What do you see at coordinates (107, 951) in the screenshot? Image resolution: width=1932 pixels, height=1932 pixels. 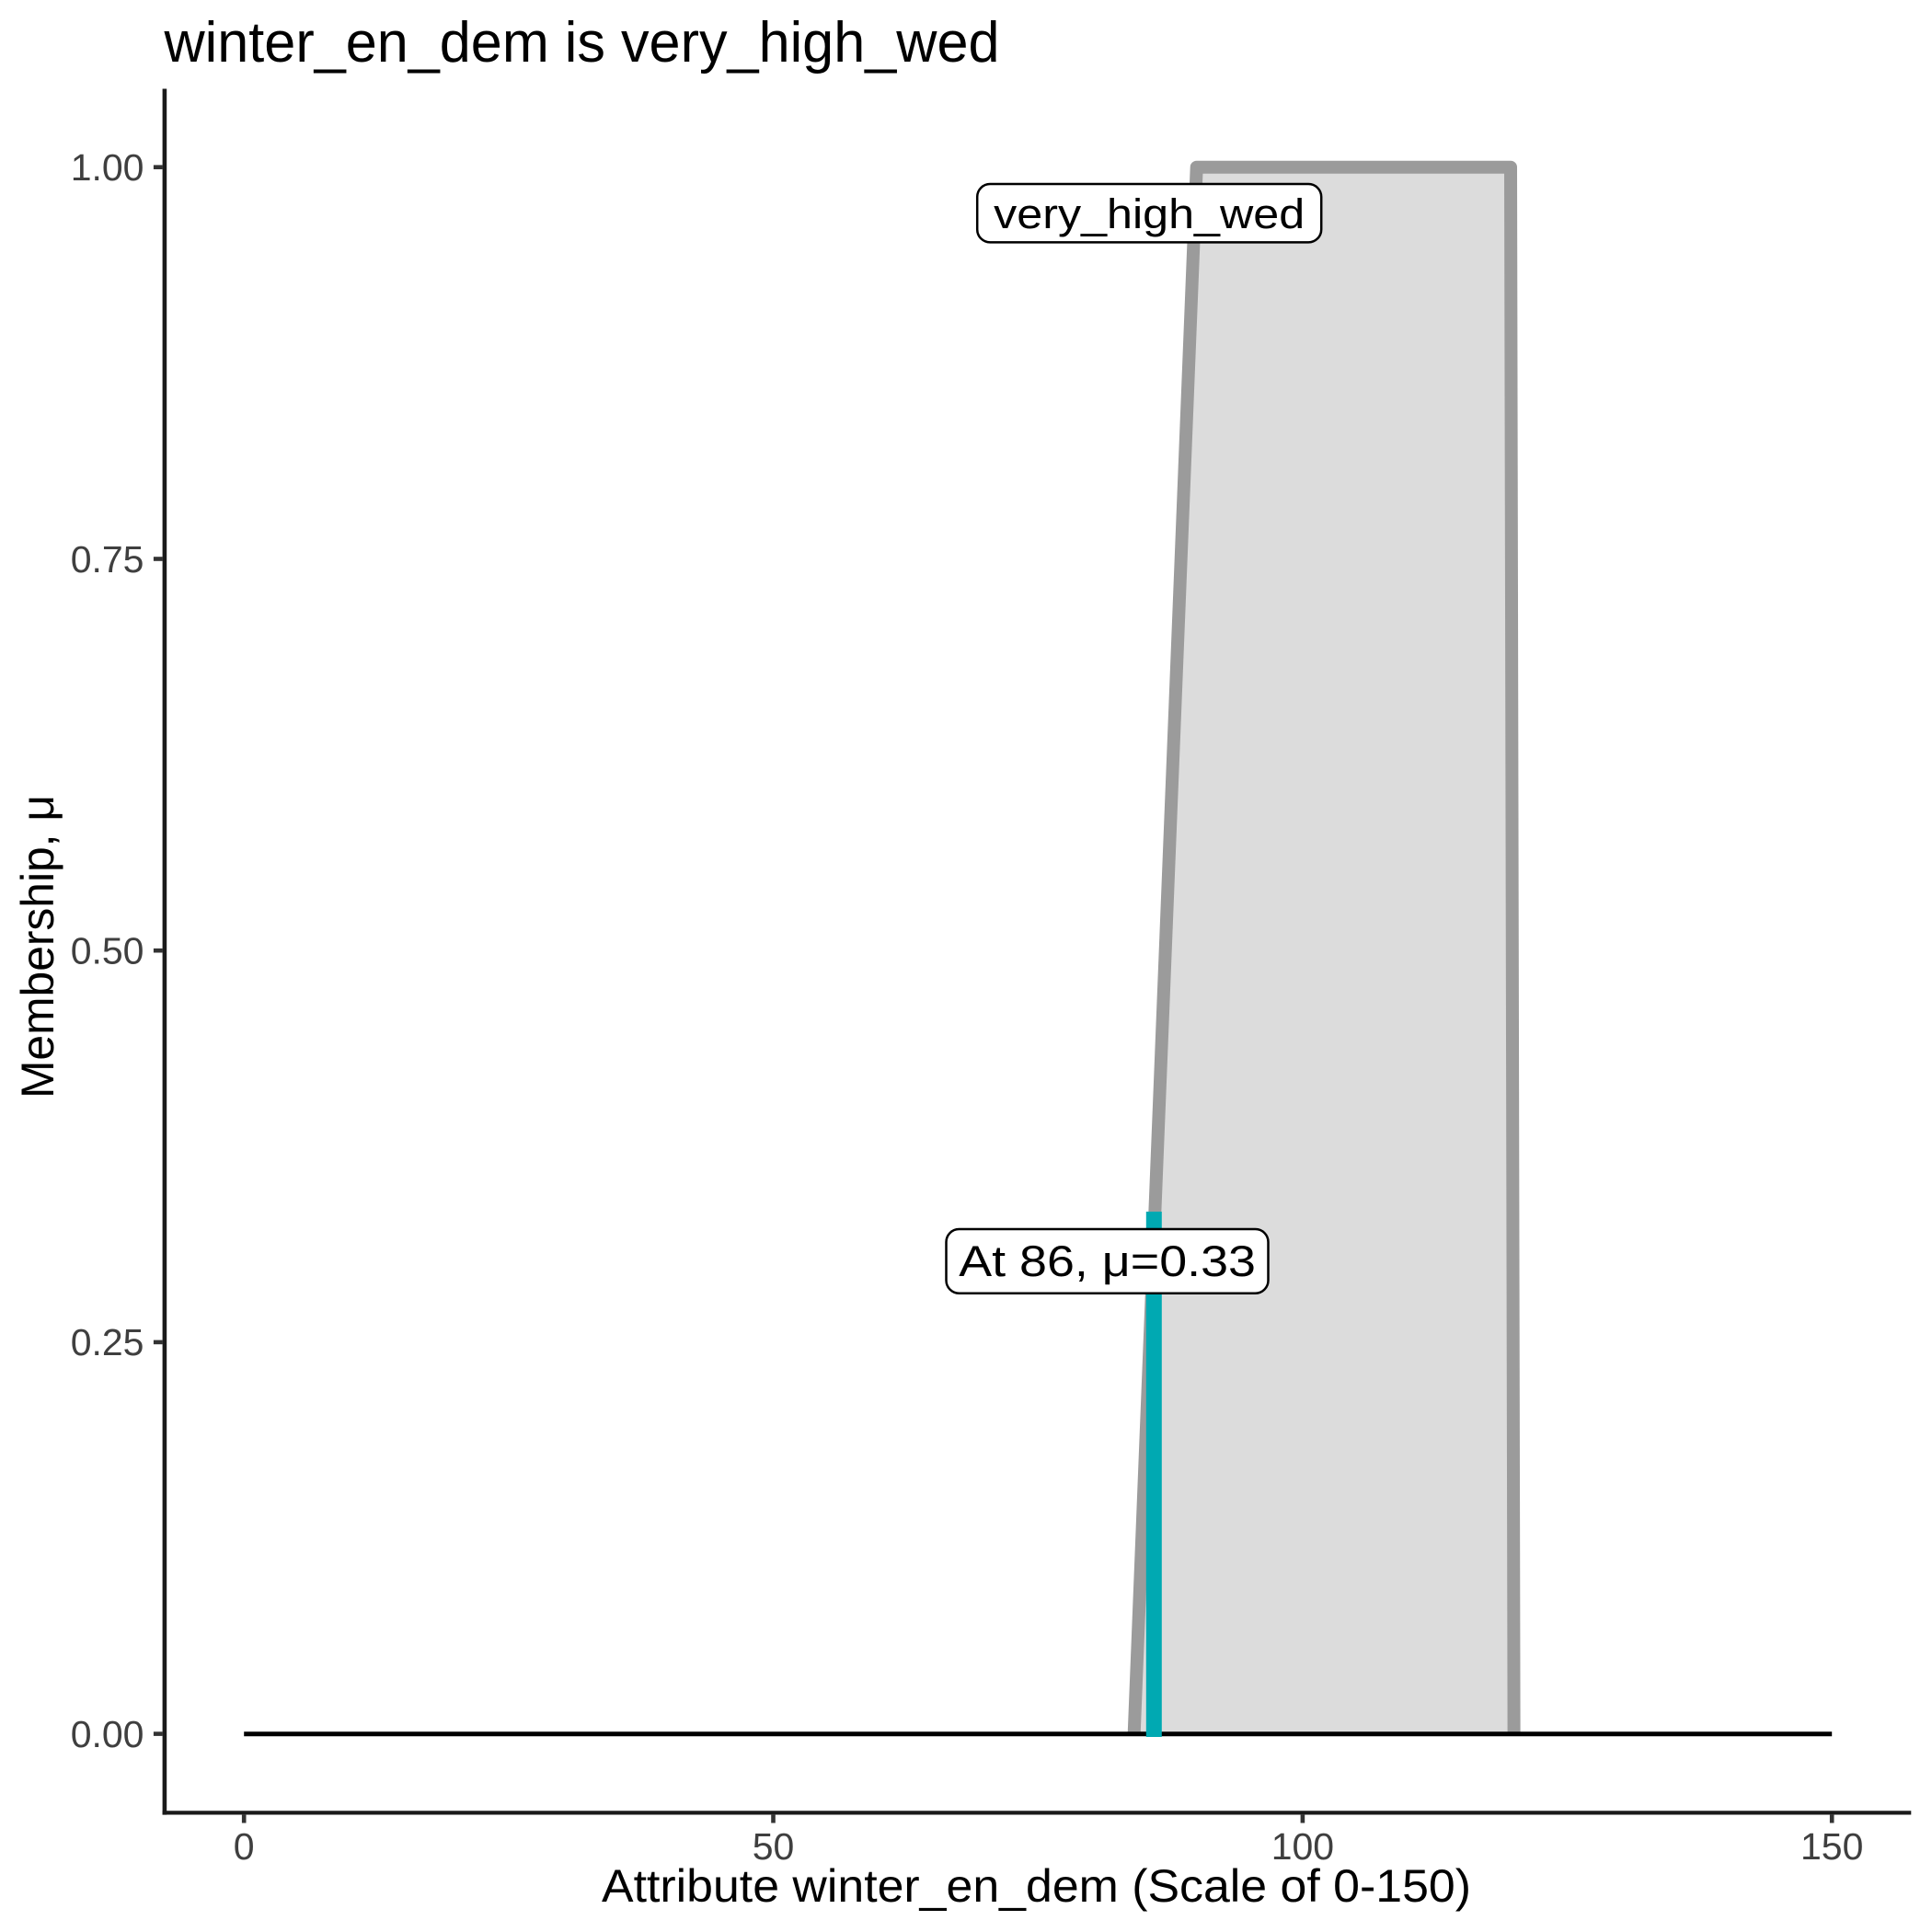 I see `svg-text: 0.50` at bounding box center [107, 951].